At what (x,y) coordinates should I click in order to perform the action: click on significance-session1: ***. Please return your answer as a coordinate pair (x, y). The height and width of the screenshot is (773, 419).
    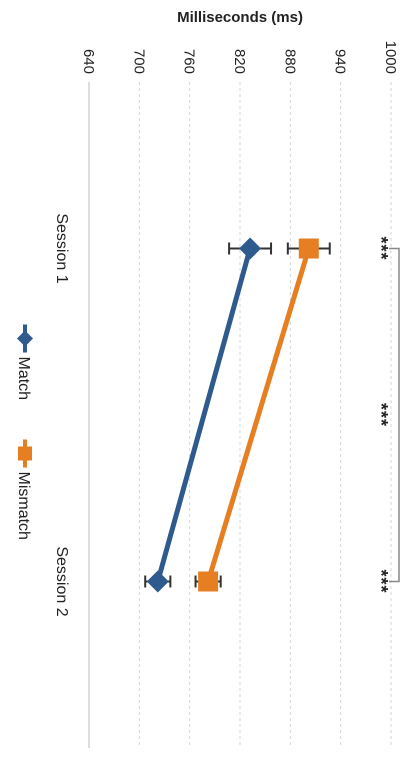
    Looking at the image, I should click on (381, 248).